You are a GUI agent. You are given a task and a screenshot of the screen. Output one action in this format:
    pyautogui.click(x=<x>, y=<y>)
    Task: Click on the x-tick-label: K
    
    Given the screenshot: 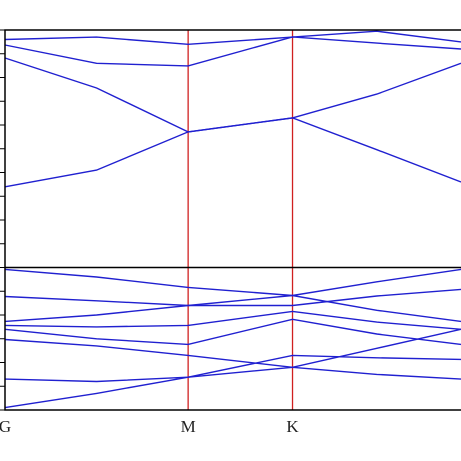 What is the action you would take?
    pyautogui.click(x=292, y=426)
    